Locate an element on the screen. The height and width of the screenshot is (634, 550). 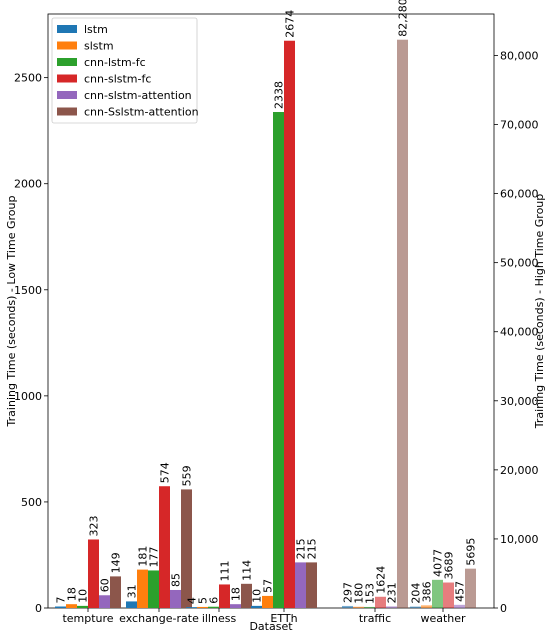
bar-traffic-slstm is located at coordinates (358, 607).